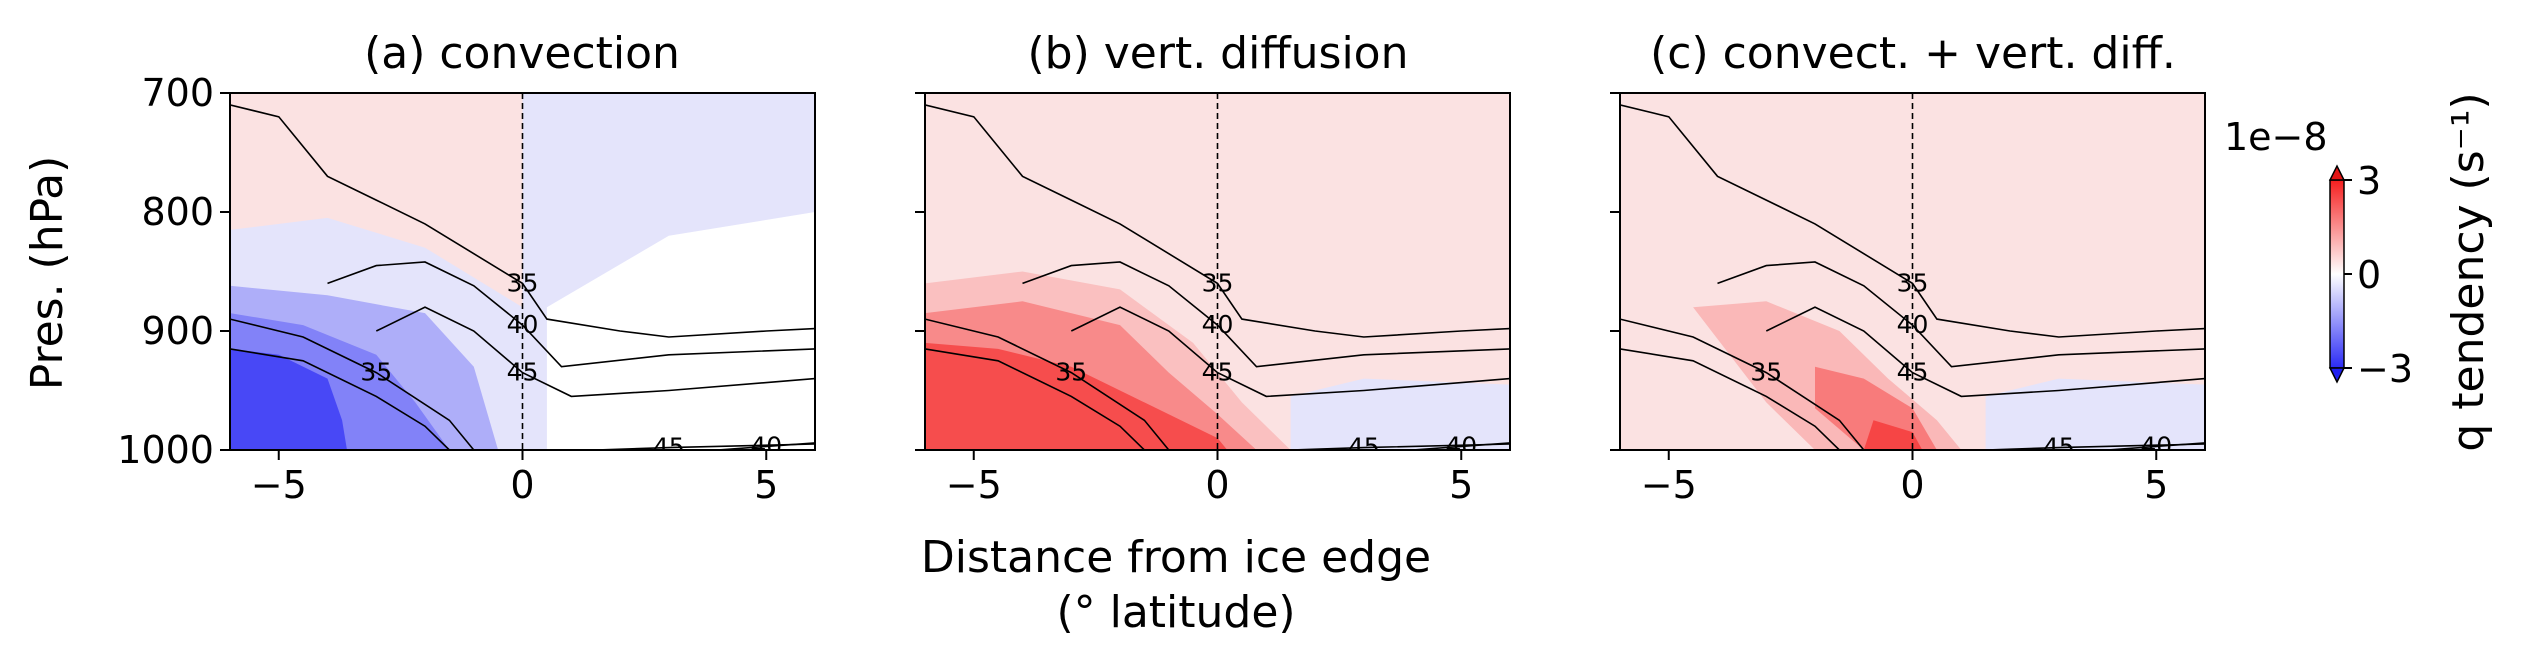 The width and height of the screenshot is (2525, 669). I want to click on colorbar-multiplier: 1e−8, so click(2276, 137).